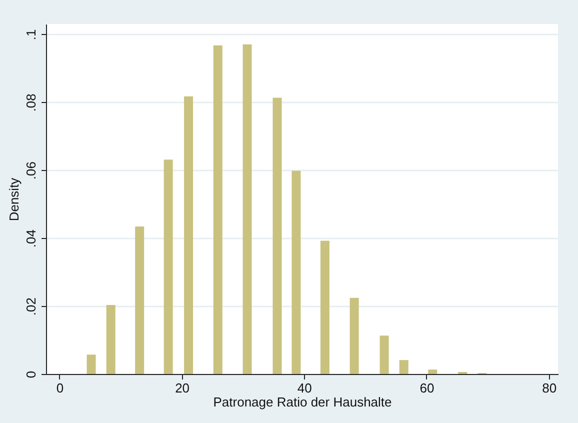  I want to click on y-tick-label: 0, so click(31, 374).